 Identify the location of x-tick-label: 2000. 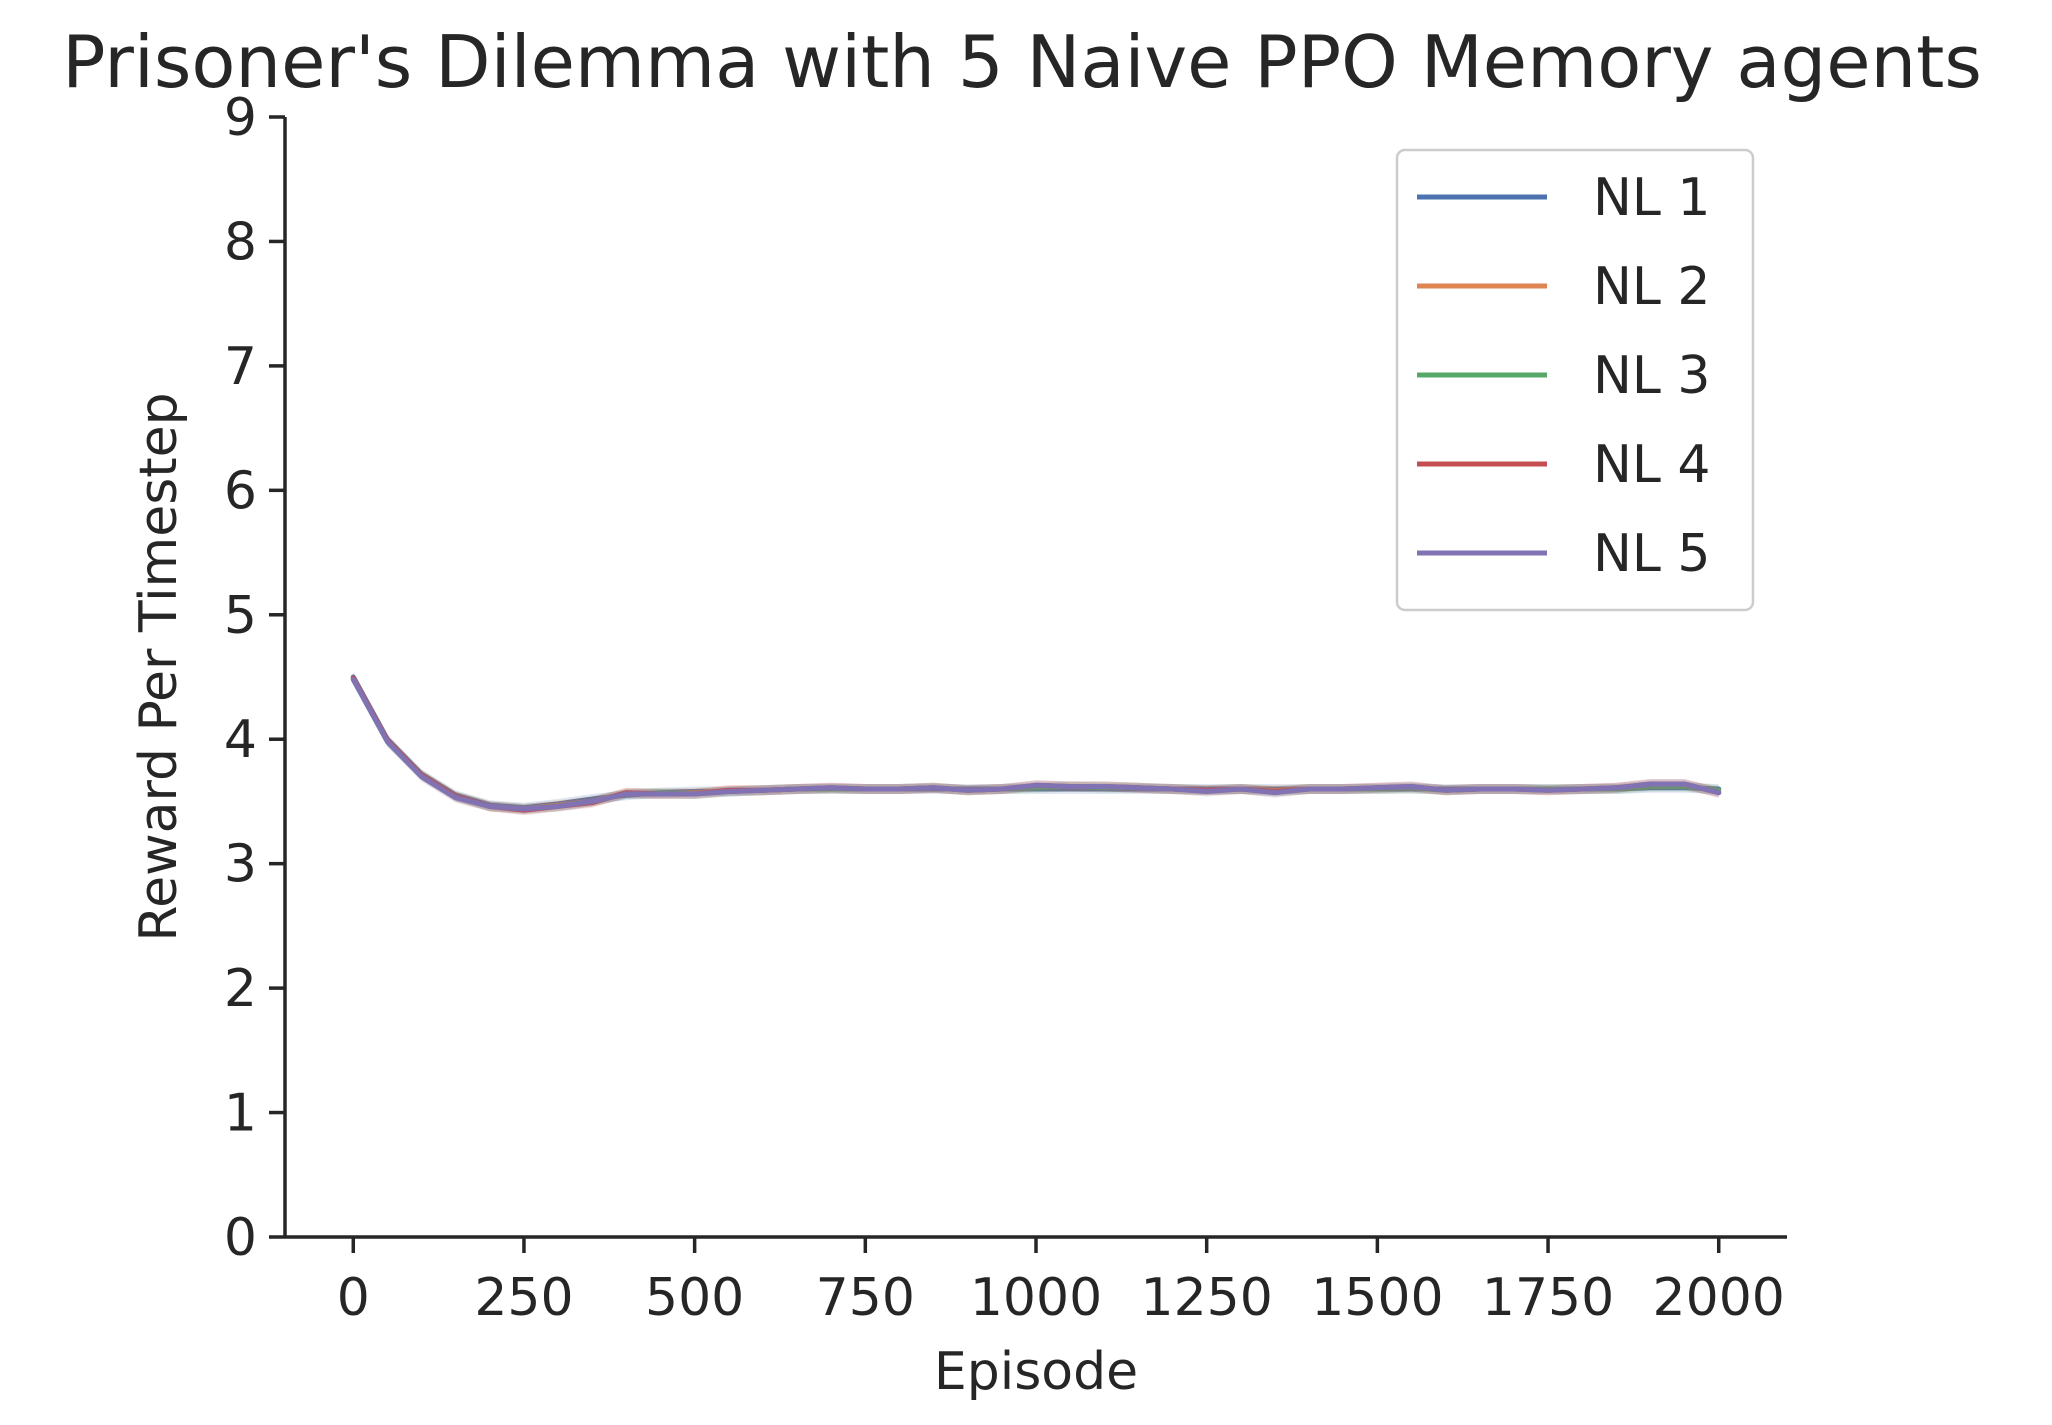
(1719, 1298).